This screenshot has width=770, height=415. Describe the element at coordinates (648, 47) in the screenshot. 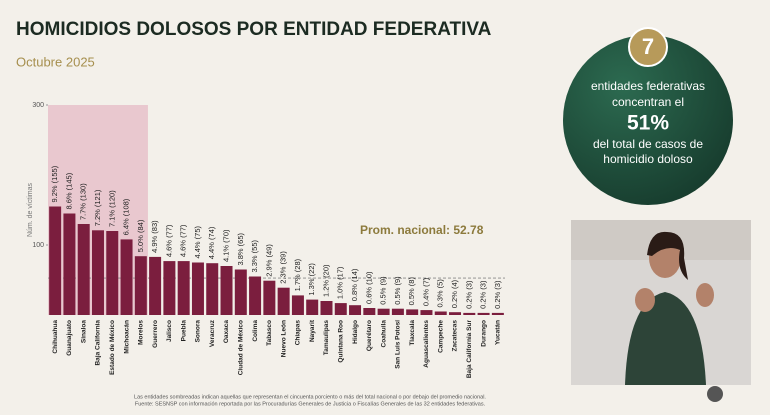

I see `count-badge` at that location.